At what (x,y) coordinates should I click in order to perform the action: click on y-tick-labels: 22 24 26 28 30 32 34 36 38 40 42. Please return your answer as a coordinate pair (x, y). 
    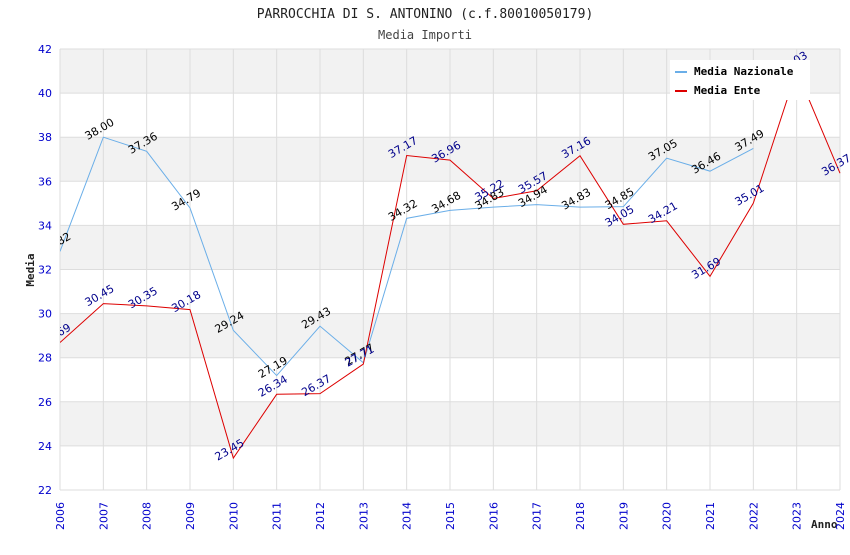
    Looking at the image, I should click on (45, 270).